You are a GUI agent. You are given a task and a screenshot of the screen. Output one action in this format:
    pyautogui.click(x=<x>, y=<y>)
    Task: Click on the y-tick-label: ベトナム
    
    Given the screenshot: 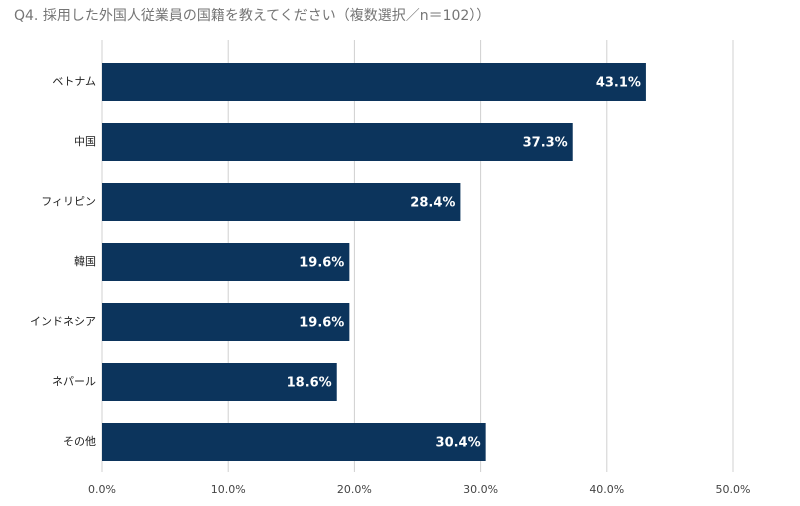 What is the action you would take?
    pyautogui.click(x=74, y=81)
    